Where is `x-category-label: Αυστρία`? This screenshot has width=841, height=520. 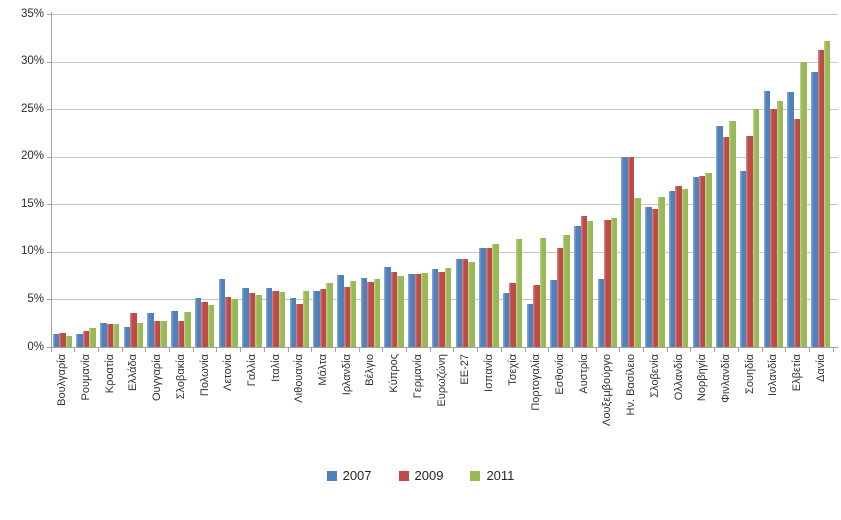
x-category-label: Αυστρία is located at coordinates (583, 374).